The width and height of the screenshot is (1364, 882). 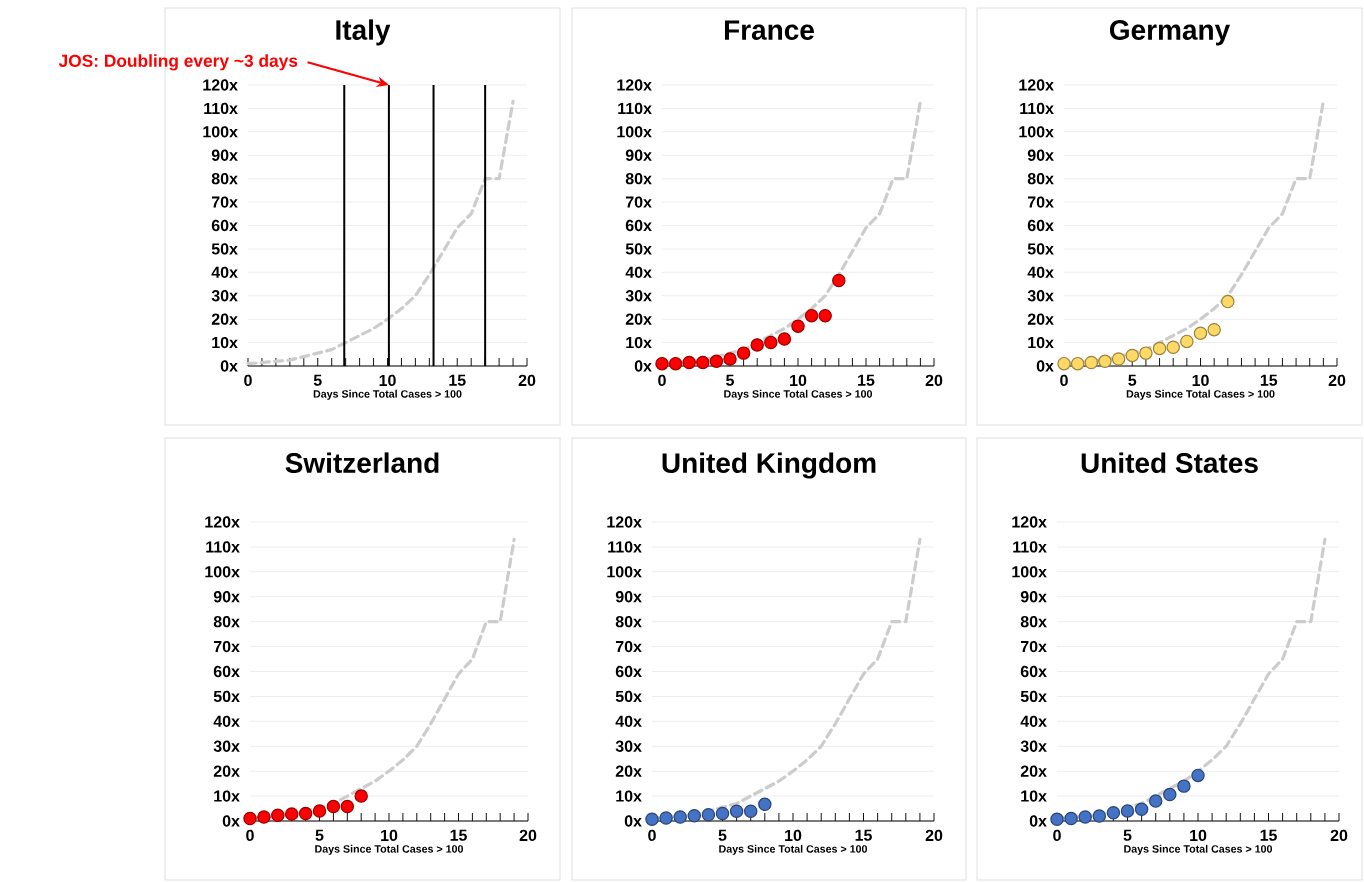 What do you see at coordinates (769, 30) in the screenshot?
I see `chart-title: France` at bounding box center [769, 30].